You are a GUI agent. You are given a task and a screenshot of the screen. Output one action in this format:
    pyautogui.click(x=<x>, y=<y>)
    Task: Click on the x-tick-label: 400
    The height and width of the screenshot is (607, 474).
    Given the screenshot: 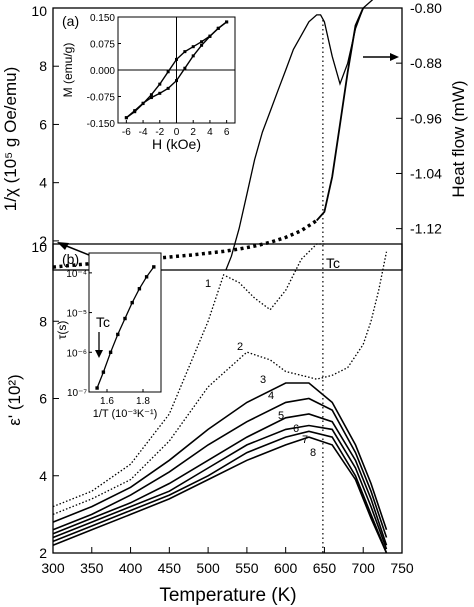 What is the action you would take?
    pyautogui.click(x=131, y=568)
    